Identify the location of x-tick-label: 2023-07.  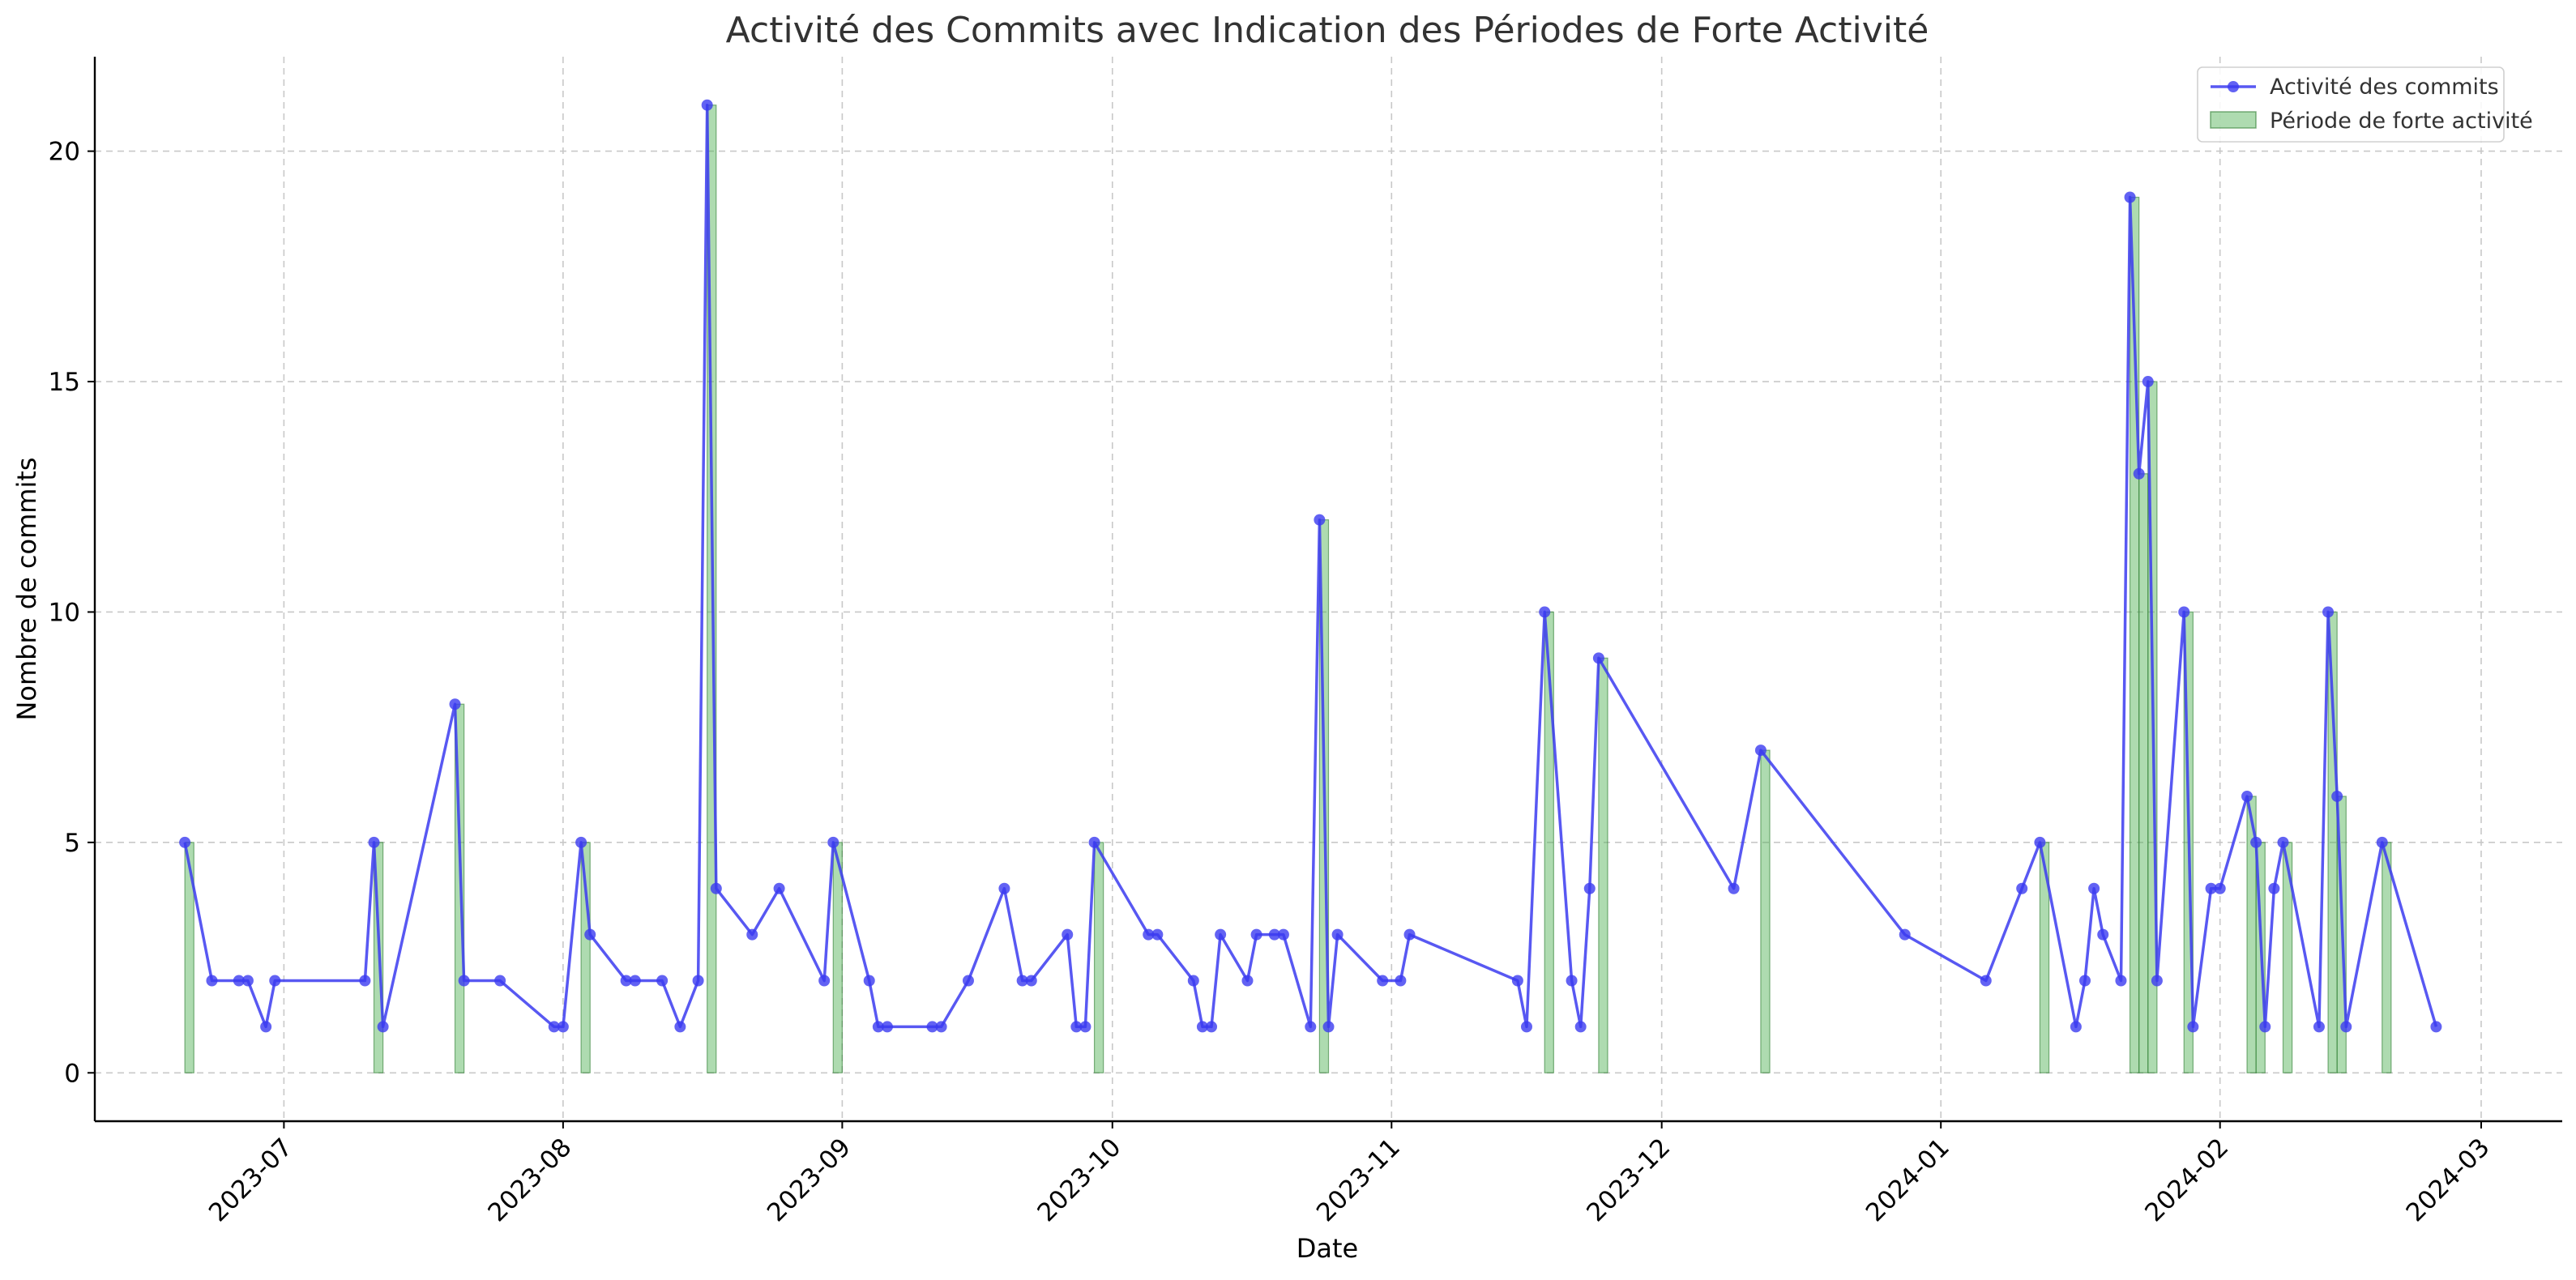
(250, 1180).